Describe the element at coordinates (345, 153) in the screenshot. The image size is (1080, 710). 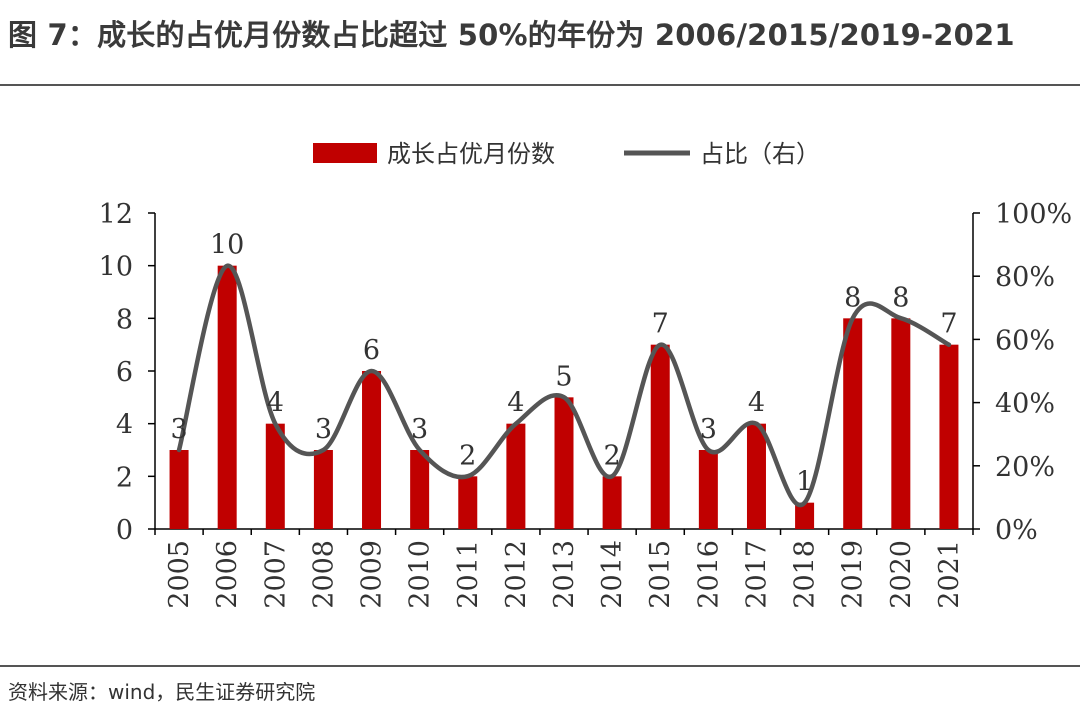
I see `legend-bar-swatch` at that location.